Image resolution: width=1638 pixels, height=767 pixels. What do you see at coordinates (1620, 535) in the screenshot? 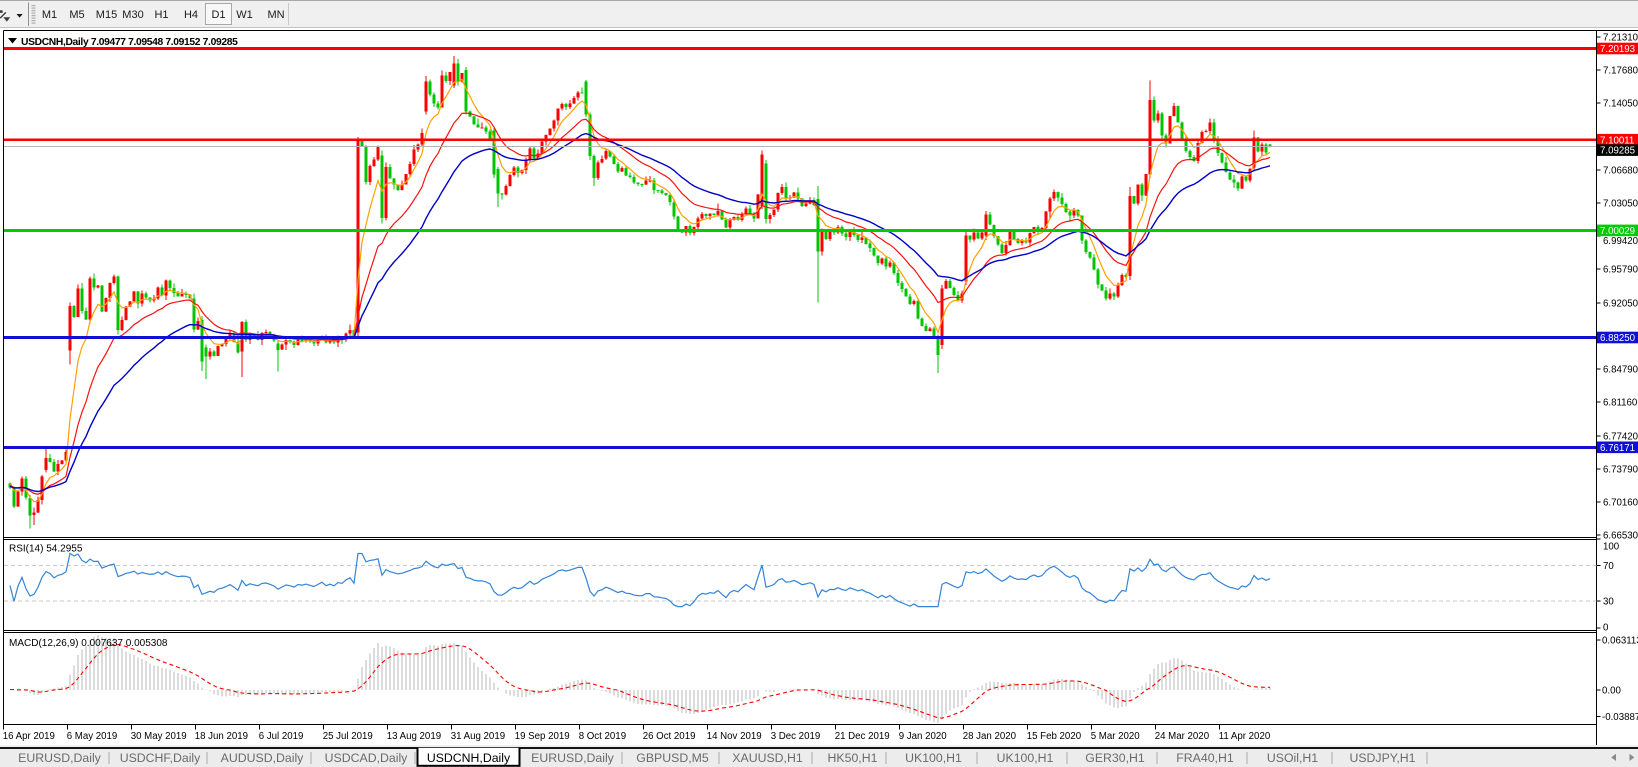
I see `svg-text: 6.66530` at bounding box center [1620, 535].